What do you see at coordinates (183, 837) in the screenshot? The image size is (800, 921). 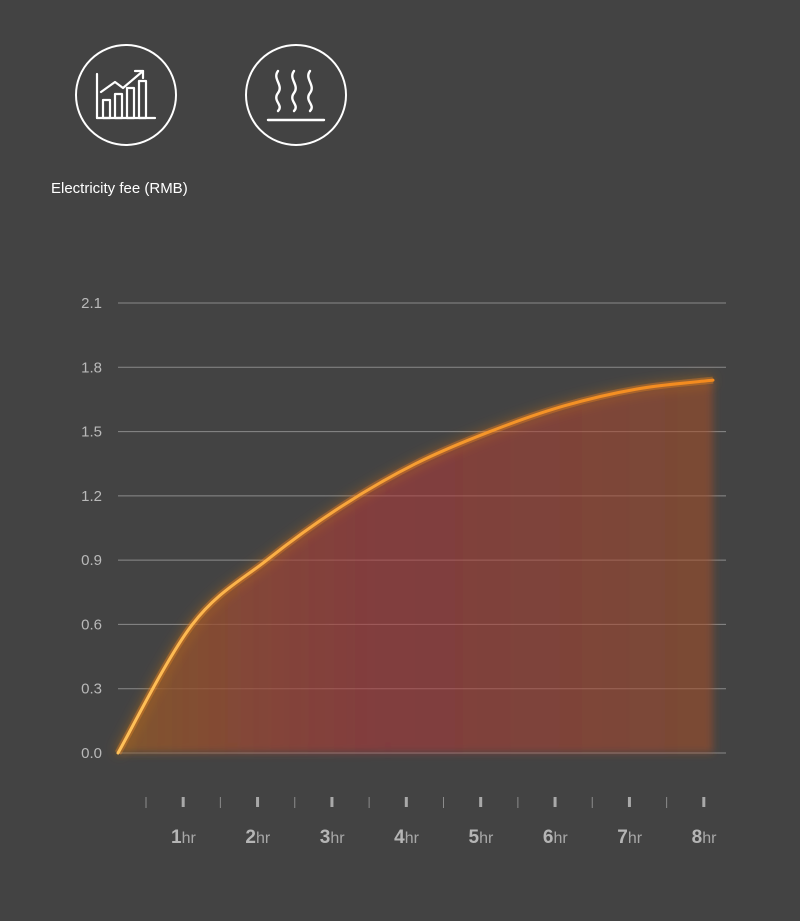 I see `x-tick-label: 1hr` at bounding box center [183, 837].